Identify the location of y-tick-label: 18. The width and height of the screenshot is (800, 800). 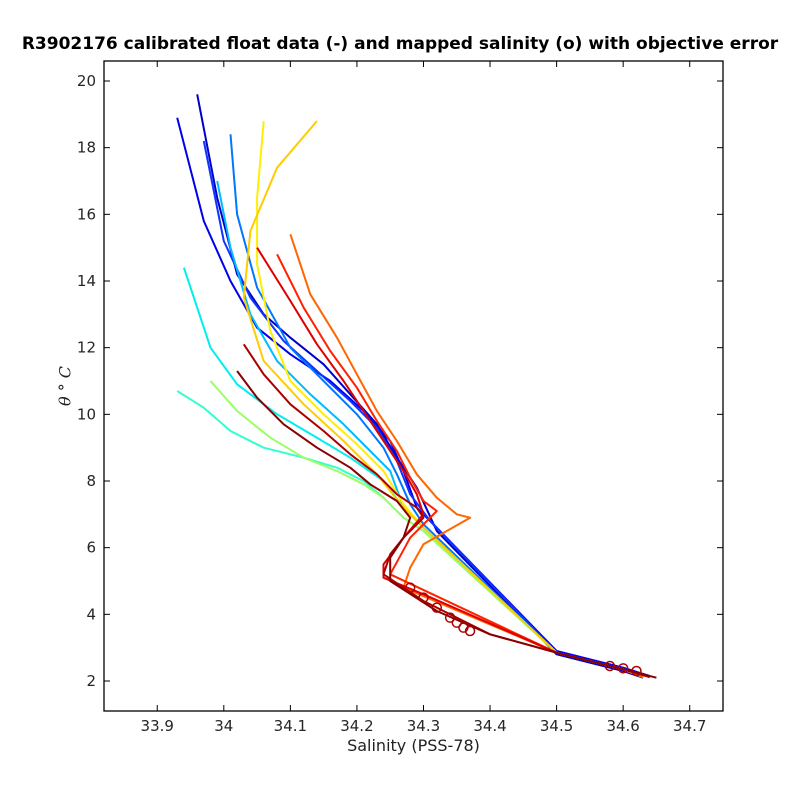
(86, 148).